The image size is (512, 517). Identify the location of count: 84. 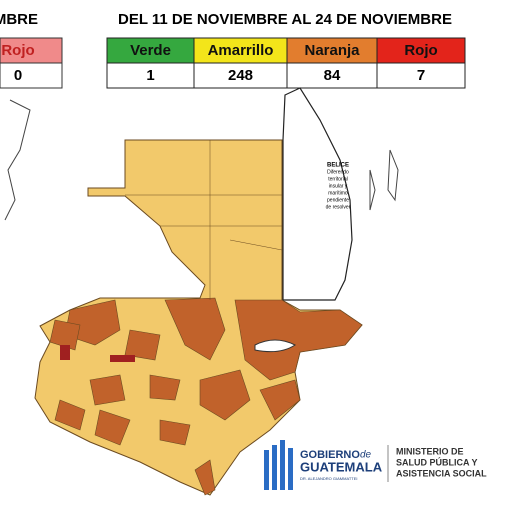
(332, 75).